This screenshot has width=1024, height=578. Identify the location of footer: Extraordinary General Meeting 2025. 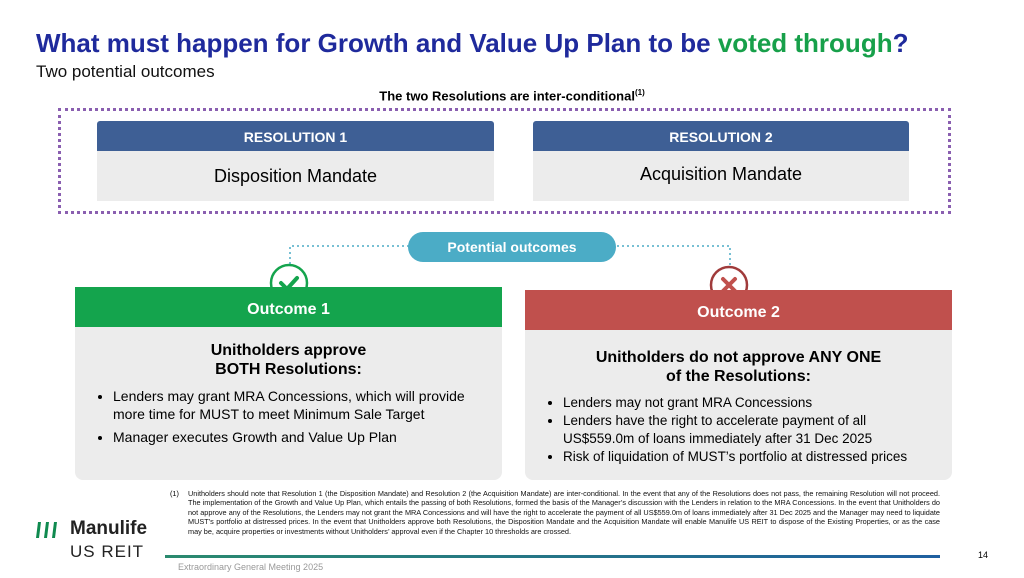
(251, 567).